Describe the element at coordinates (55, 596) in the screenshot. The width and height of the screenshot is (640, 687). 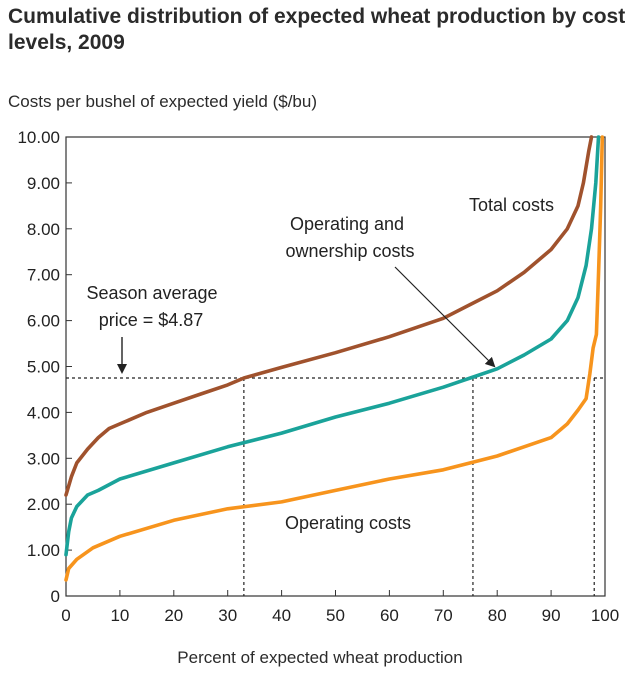
I see `y-tick-label: 0` at that location.